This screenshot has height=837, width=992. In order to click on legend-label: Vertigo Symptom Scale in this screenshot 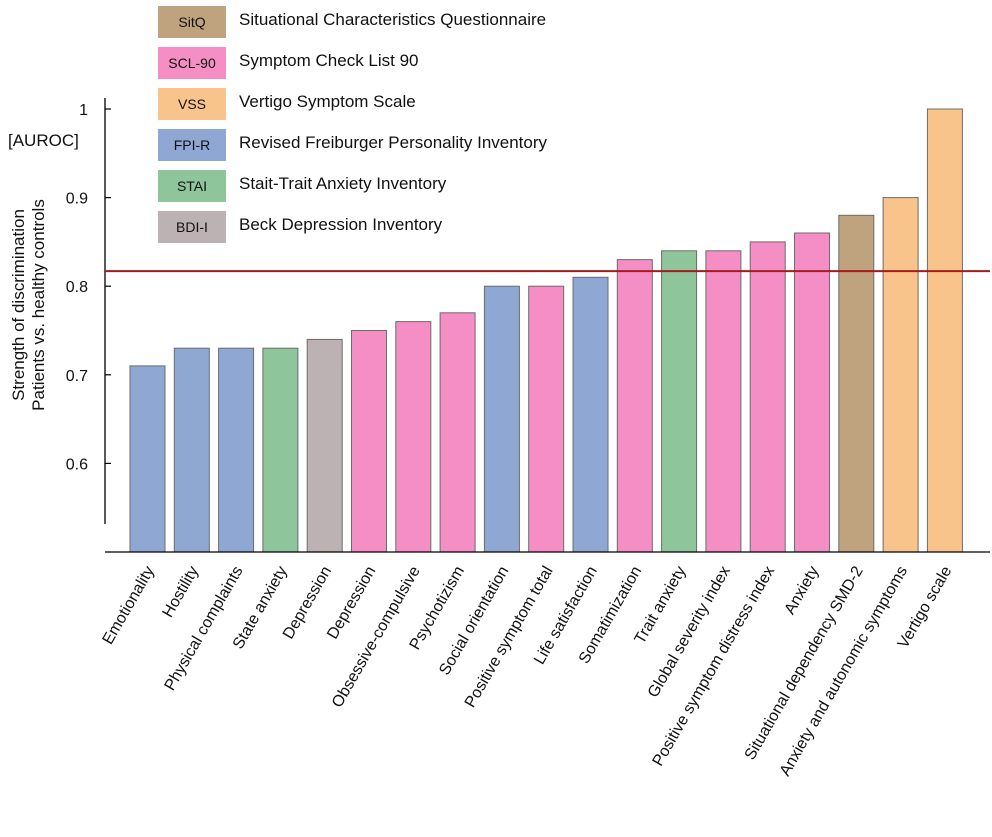, I will do `click(327, 101)`.